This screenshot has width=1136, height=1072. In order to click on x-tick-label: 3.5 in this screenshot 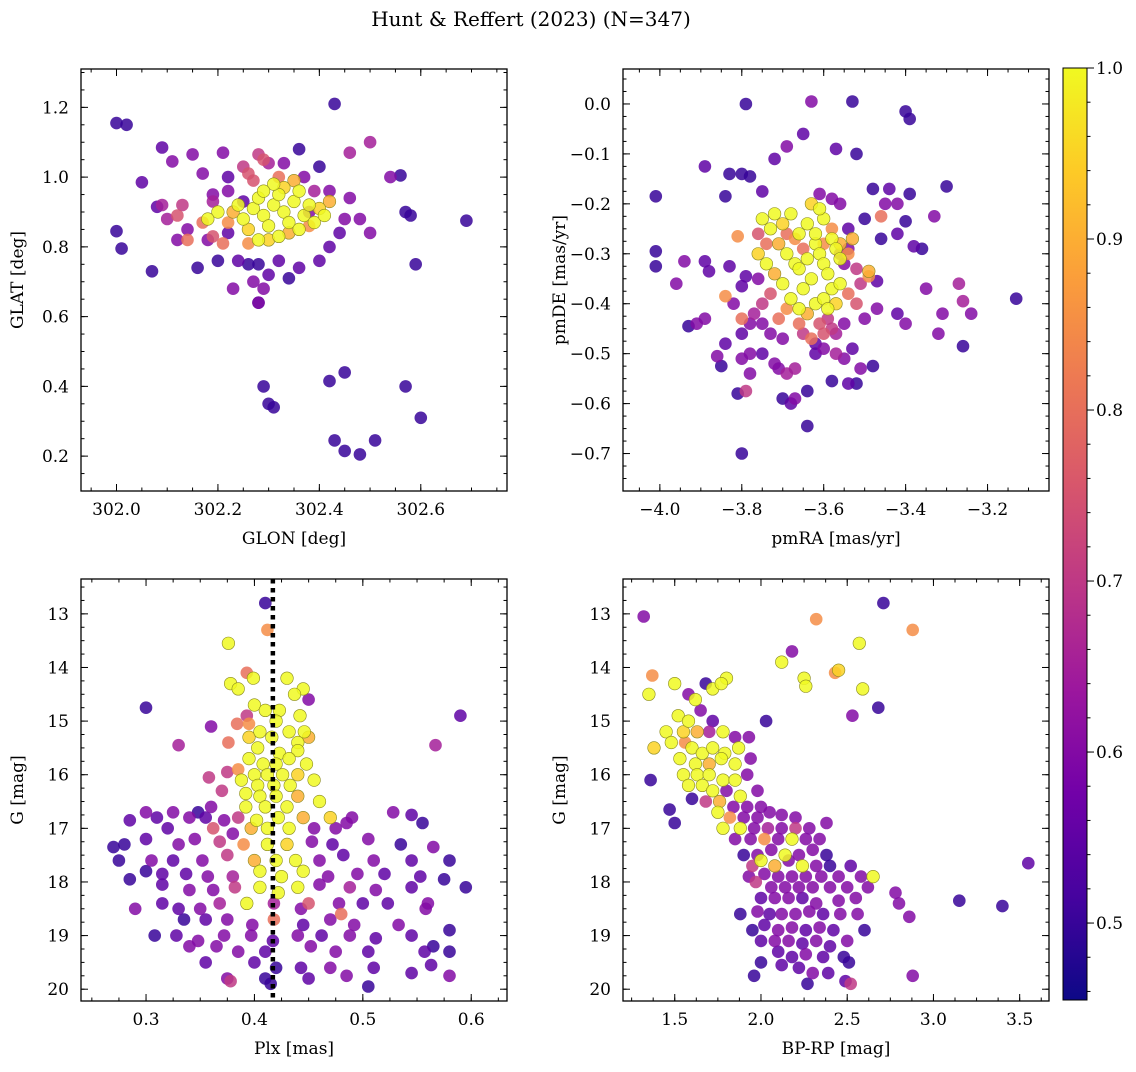, I will do `click(1019, 1020)`.